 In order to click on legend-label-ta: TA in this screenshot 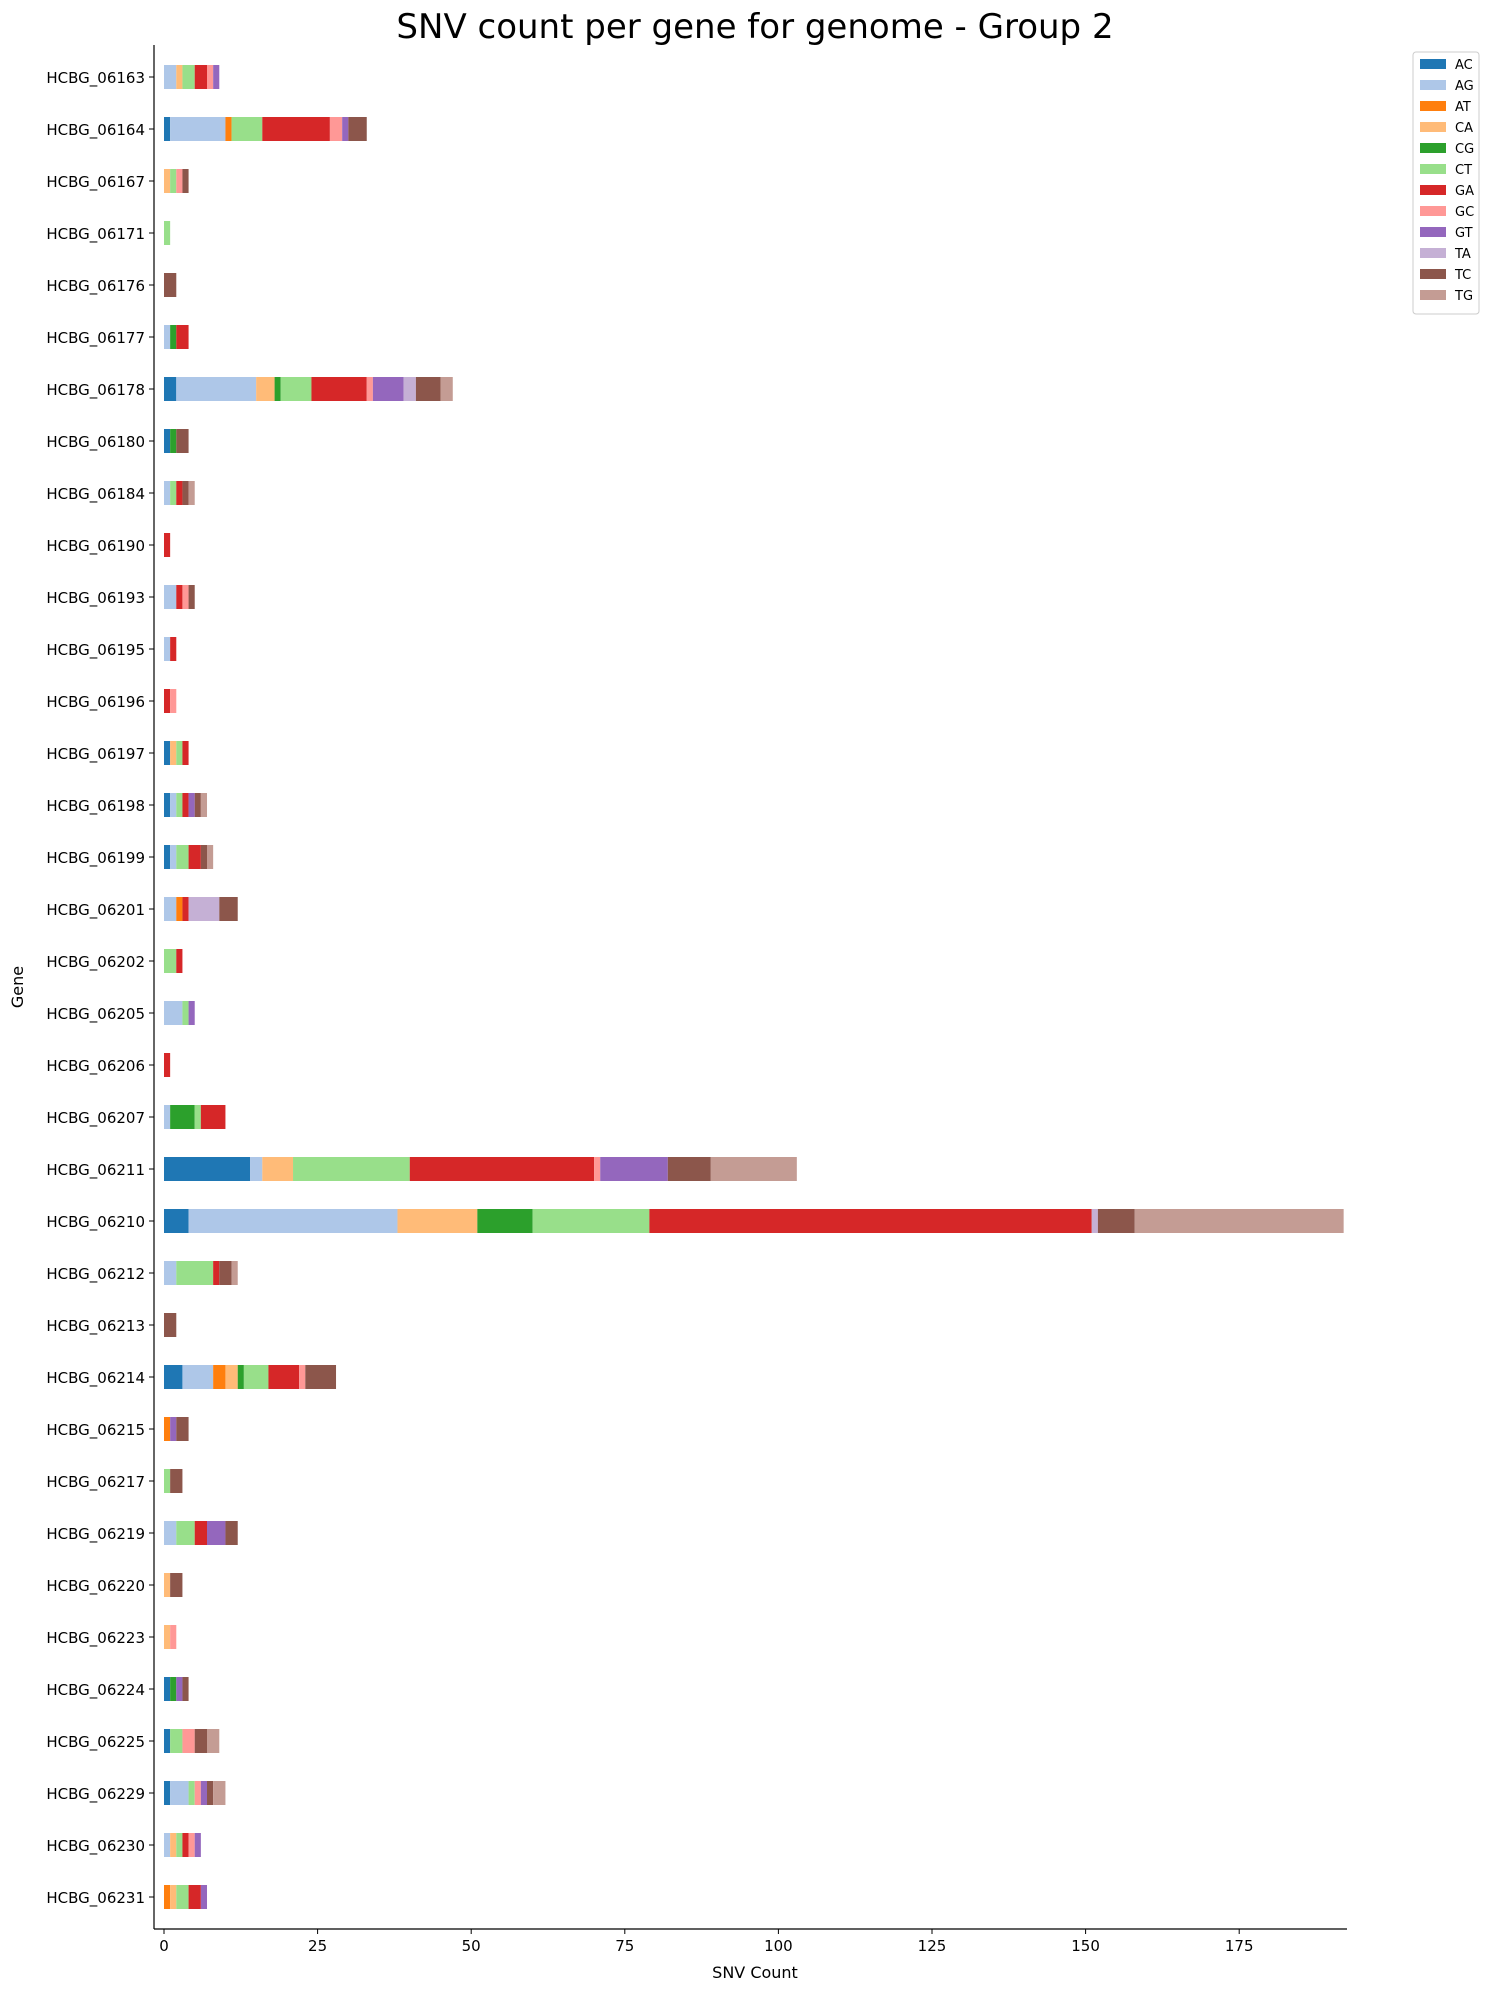, I will do `click(1462, 254)`.